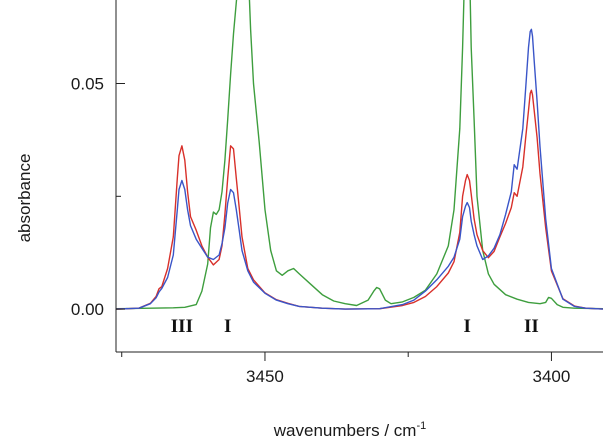 The image size is (603, 443). Describe the element at coordinates (24, 198) in the screenshot. I see `y-axis-title: absorbance` at that location.